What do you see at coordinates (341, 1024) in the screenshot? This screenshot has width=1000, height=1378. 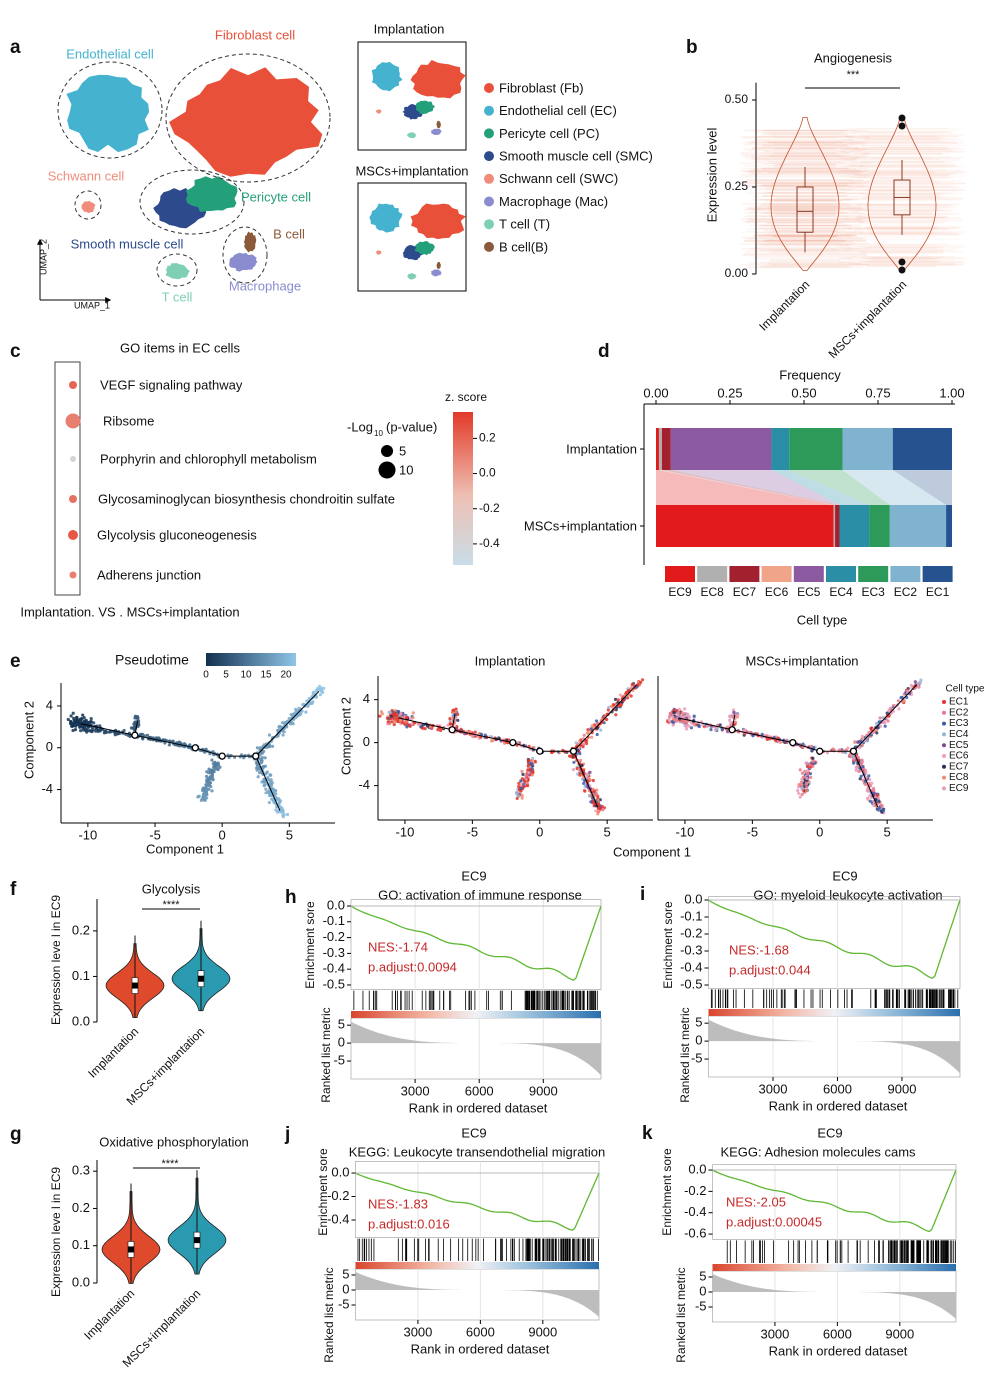 I see `y-tick-label: 5` at bounding box center [341, 1024].